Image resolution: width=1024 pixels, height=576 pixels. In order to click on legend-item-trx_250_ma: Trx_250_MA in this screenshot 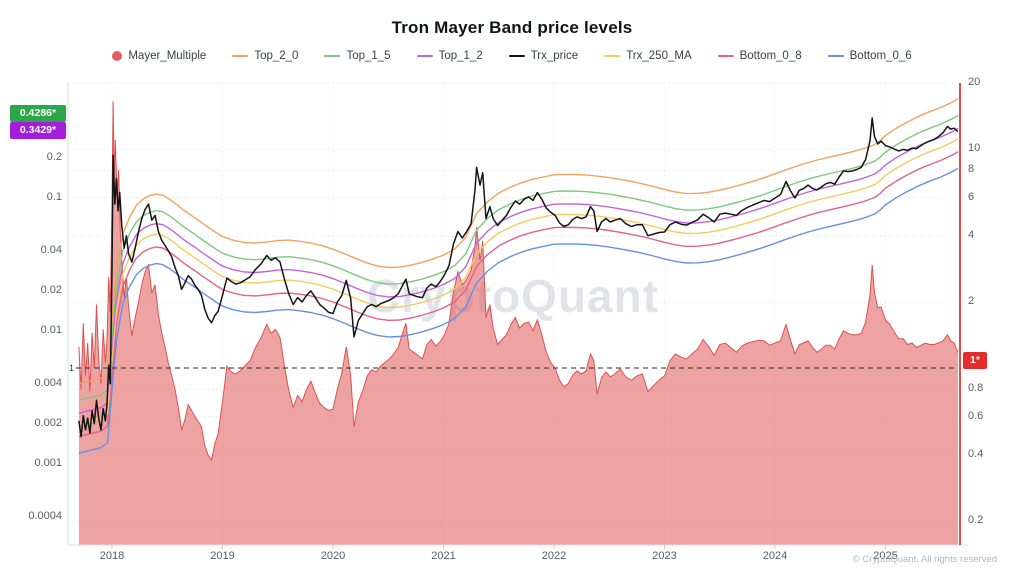, I will do `click(648, 56)`.